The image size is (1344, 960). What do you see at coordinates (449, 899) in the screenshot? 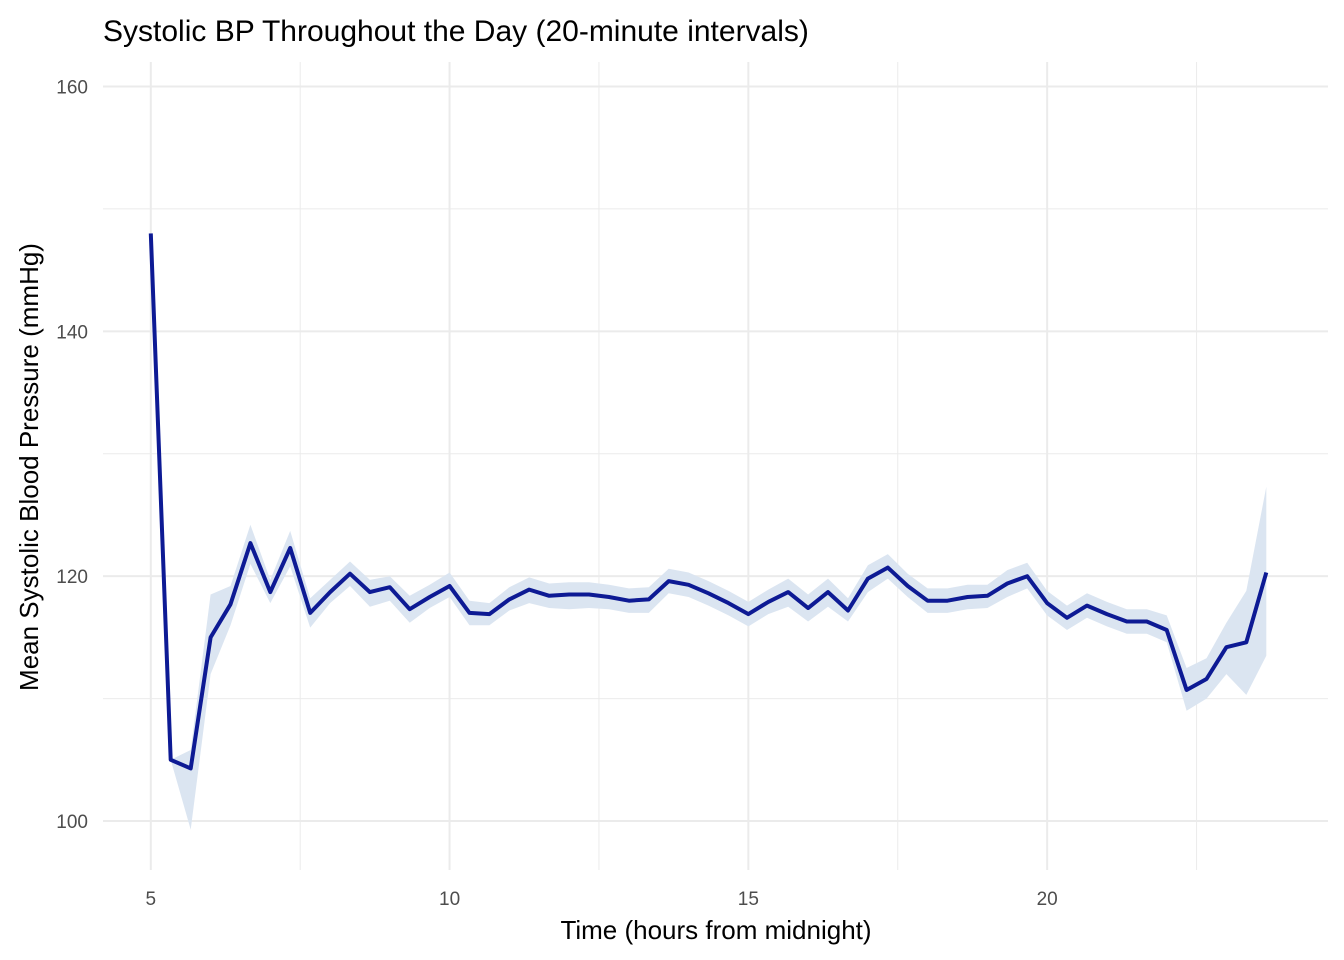
I see `x-tick-label-1: 10` at bounding box center [449, 899].